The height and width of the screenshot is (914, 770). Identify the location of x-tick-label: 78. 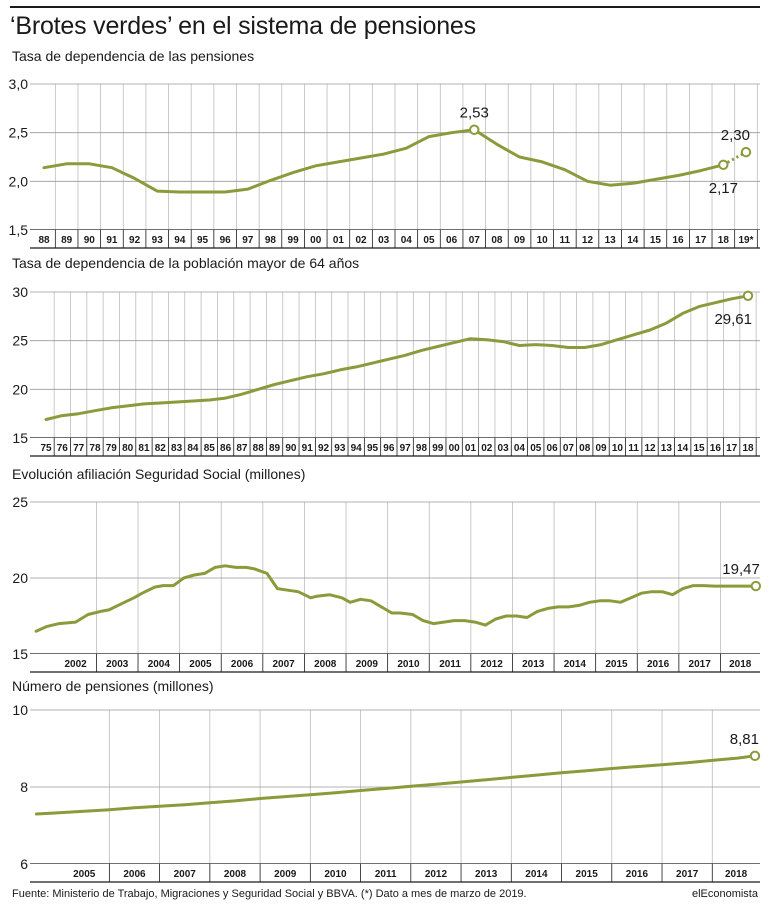
(95, 448).